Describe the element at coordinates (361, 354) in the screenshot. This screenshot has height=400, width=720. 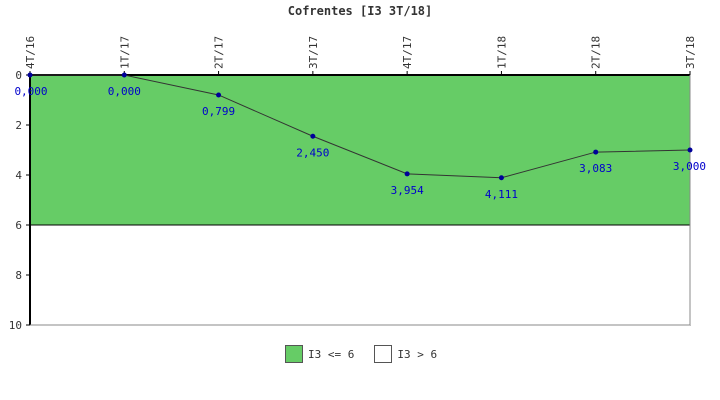
I see `chart-legend: I3 <= 6 I3 > 6` at that location.